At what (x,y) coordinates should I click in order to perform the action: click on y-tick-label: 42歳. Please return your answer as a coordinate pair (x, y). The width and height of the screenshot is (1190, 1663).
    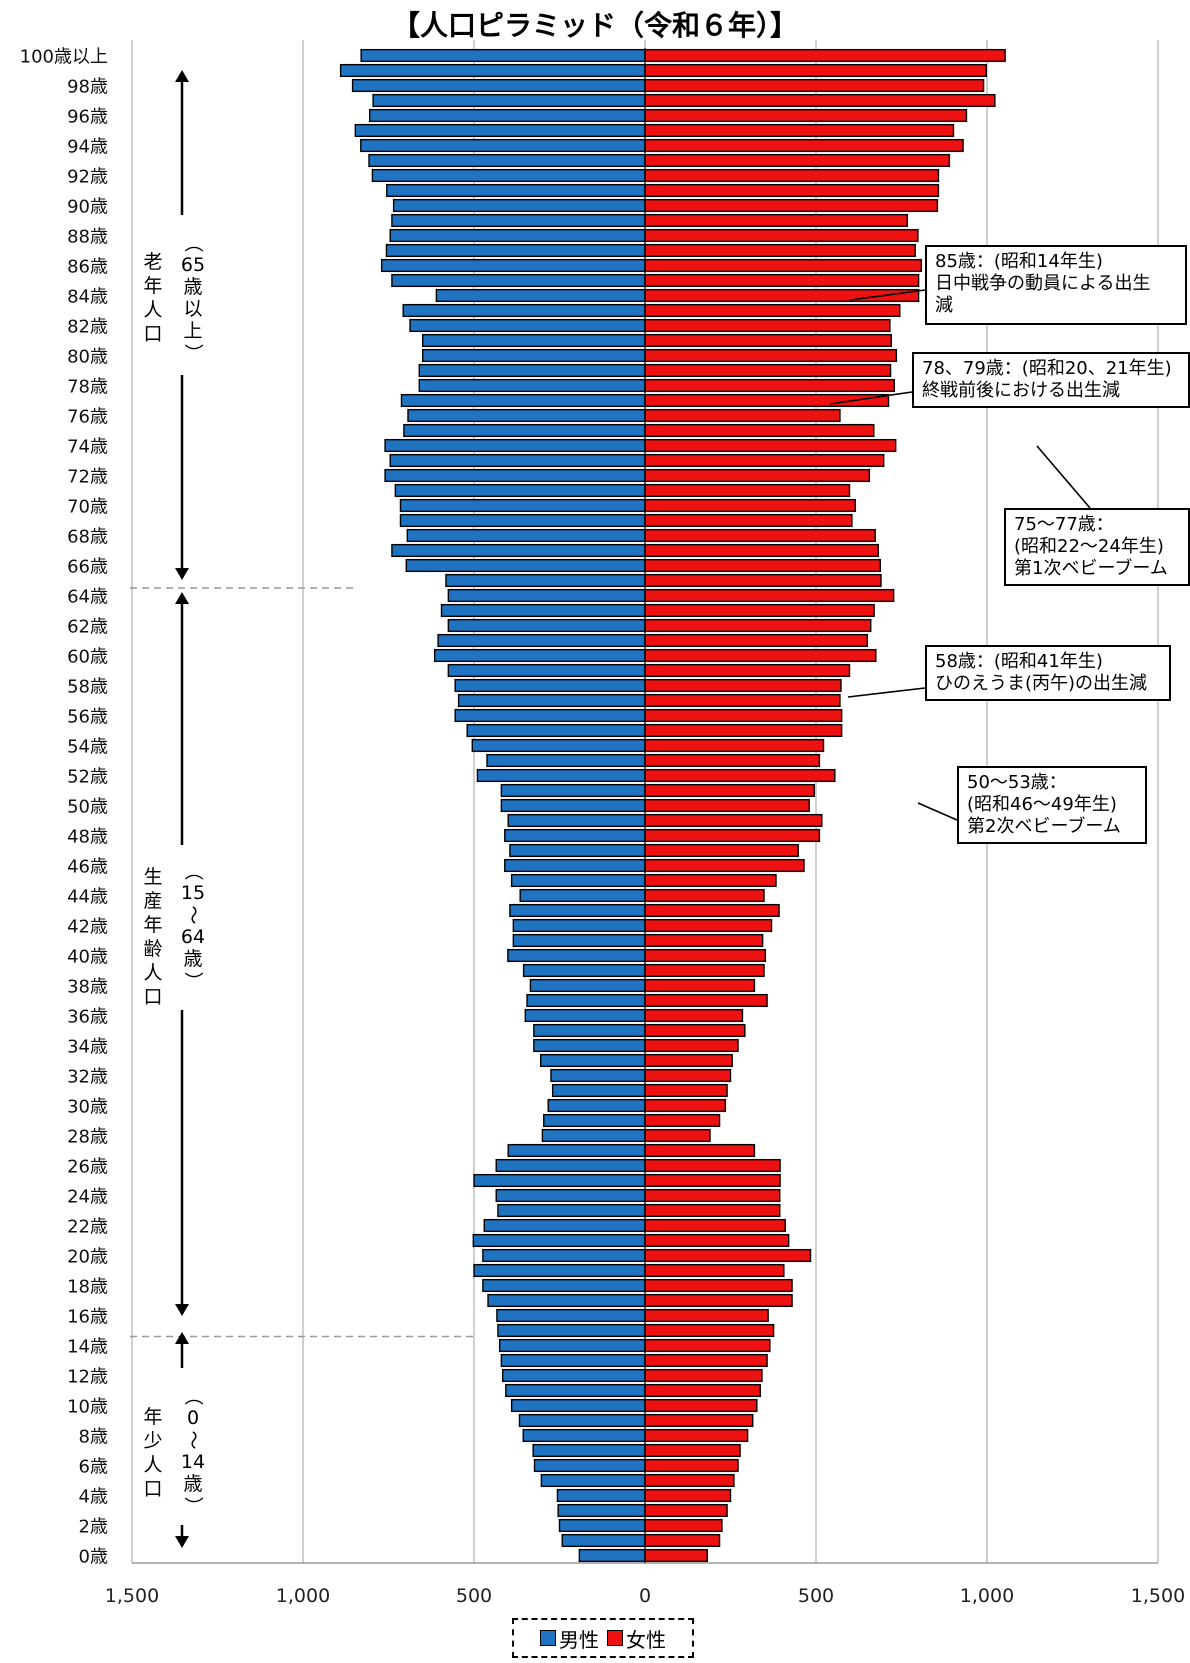
    Looking at the image, I should click on (87, 927).